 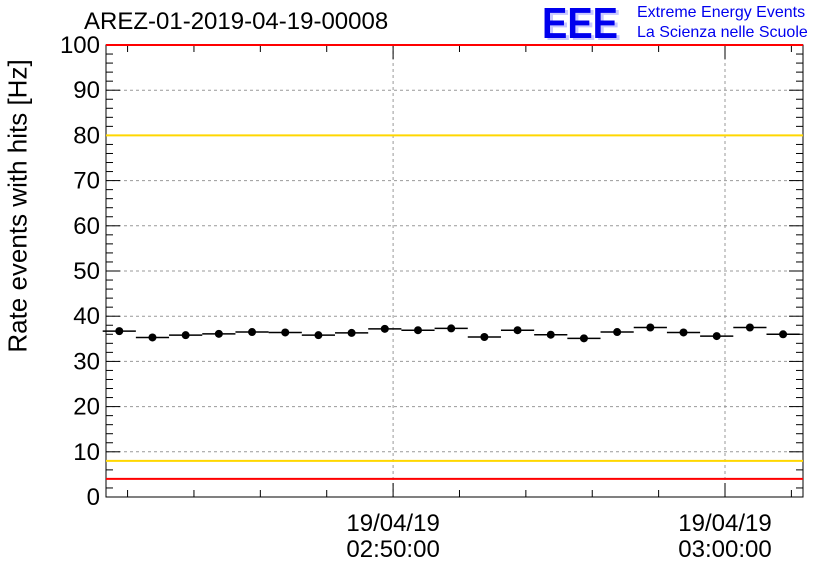 I want to click on x-tick-label-time: 03:00:00, so click(x=724, y=549).